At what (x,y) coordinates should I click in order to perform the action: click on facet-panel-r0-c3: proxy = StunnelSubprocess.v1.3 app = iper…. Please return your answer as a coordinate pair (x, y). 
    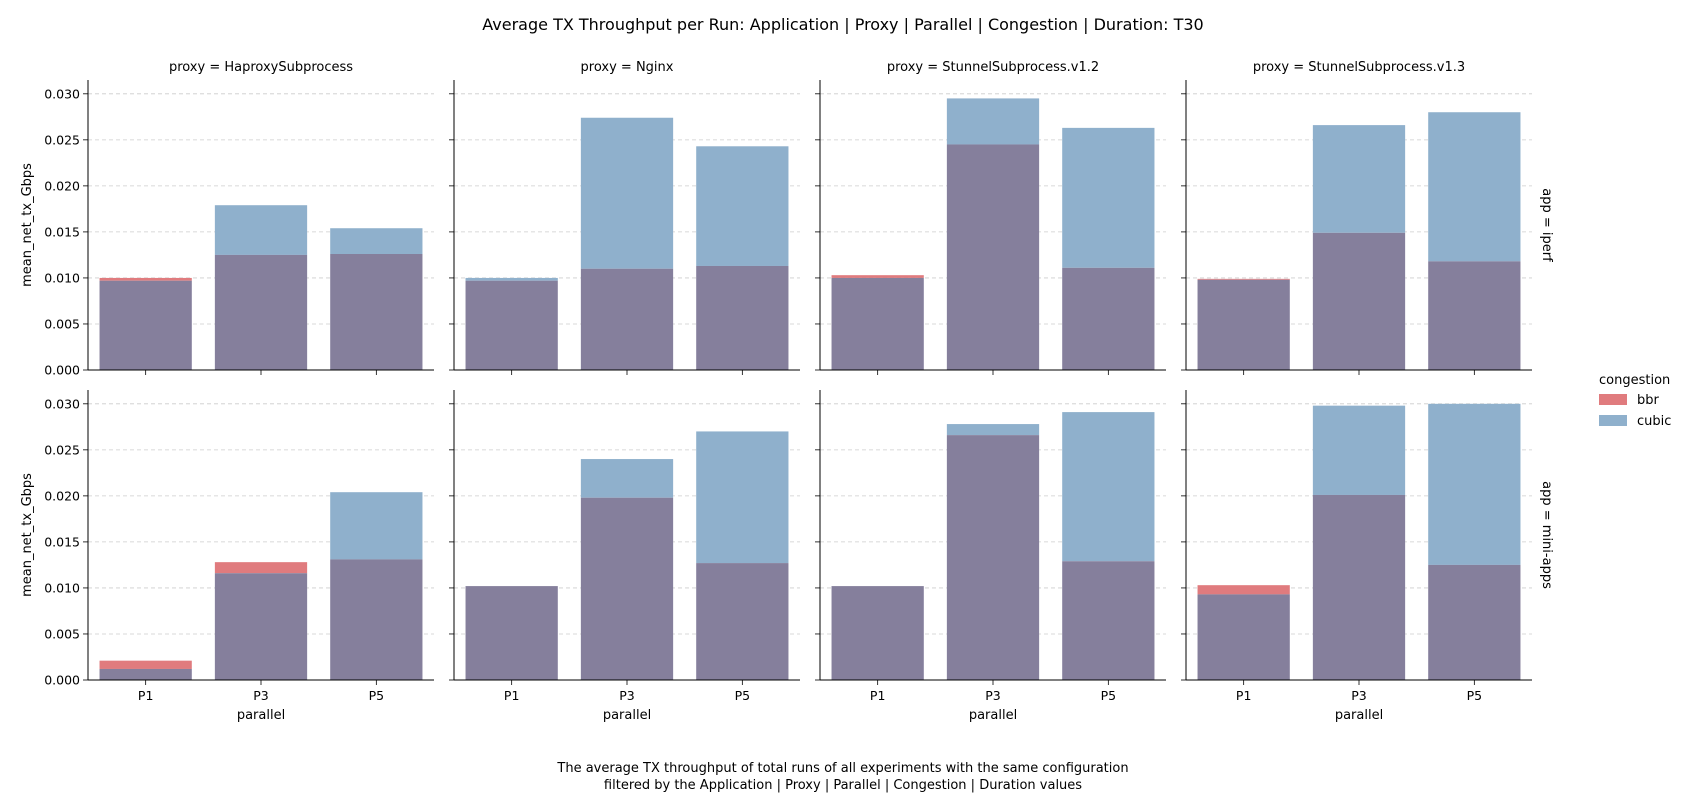
    Looking at the image, I should click on (1367, 217).